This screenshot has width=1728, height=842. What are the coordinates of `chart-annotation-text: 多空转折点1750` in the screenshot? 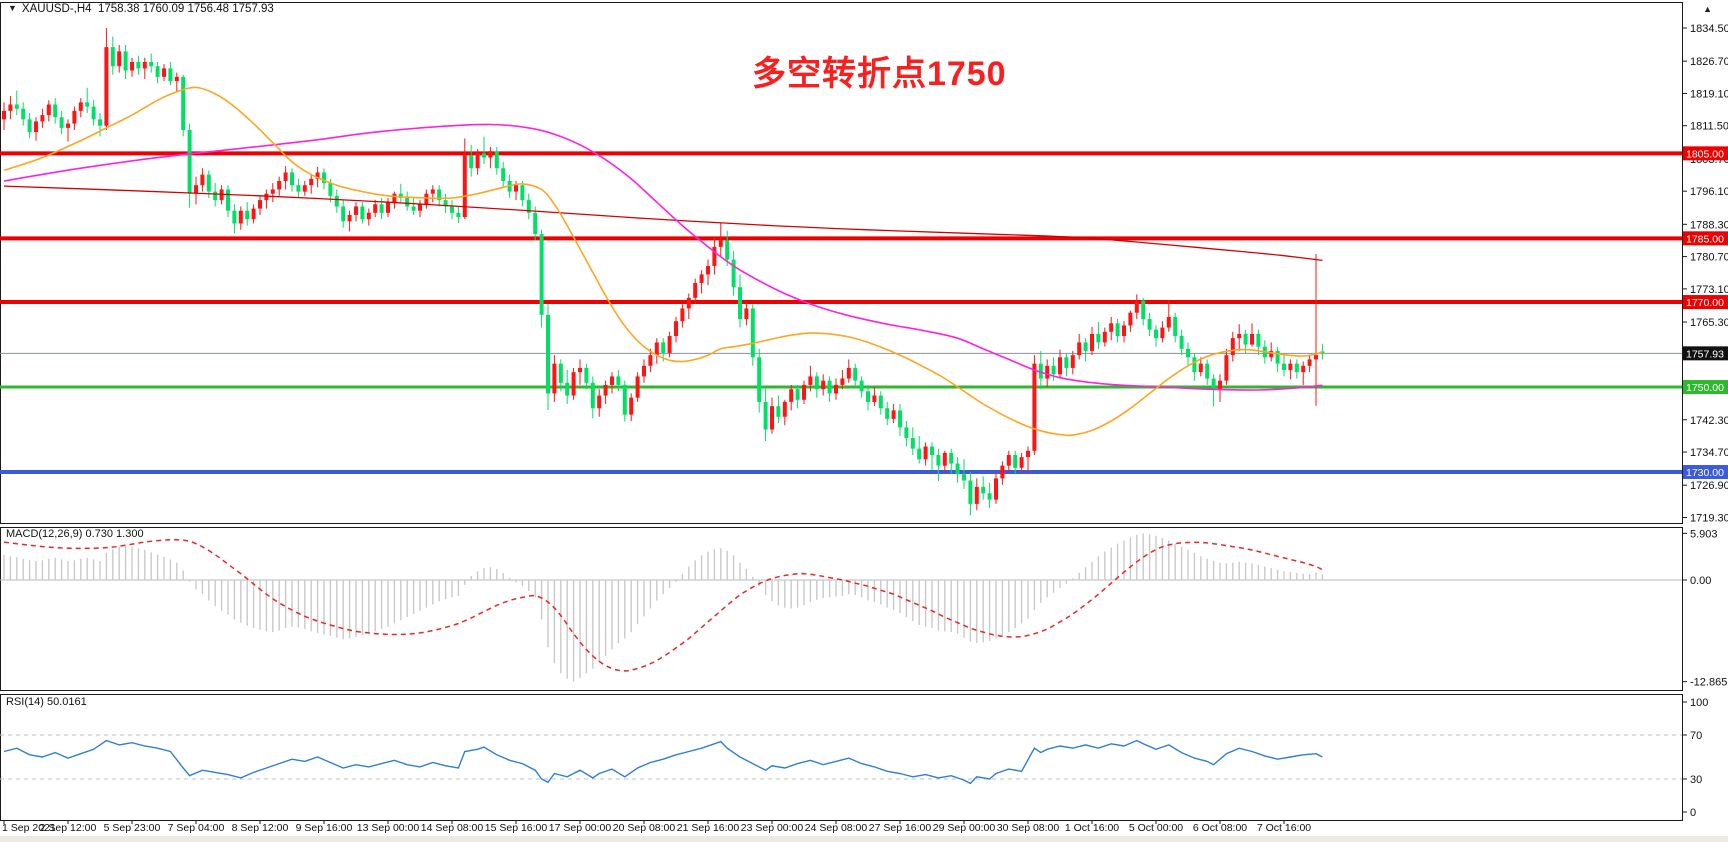 It's located at (879, 74).